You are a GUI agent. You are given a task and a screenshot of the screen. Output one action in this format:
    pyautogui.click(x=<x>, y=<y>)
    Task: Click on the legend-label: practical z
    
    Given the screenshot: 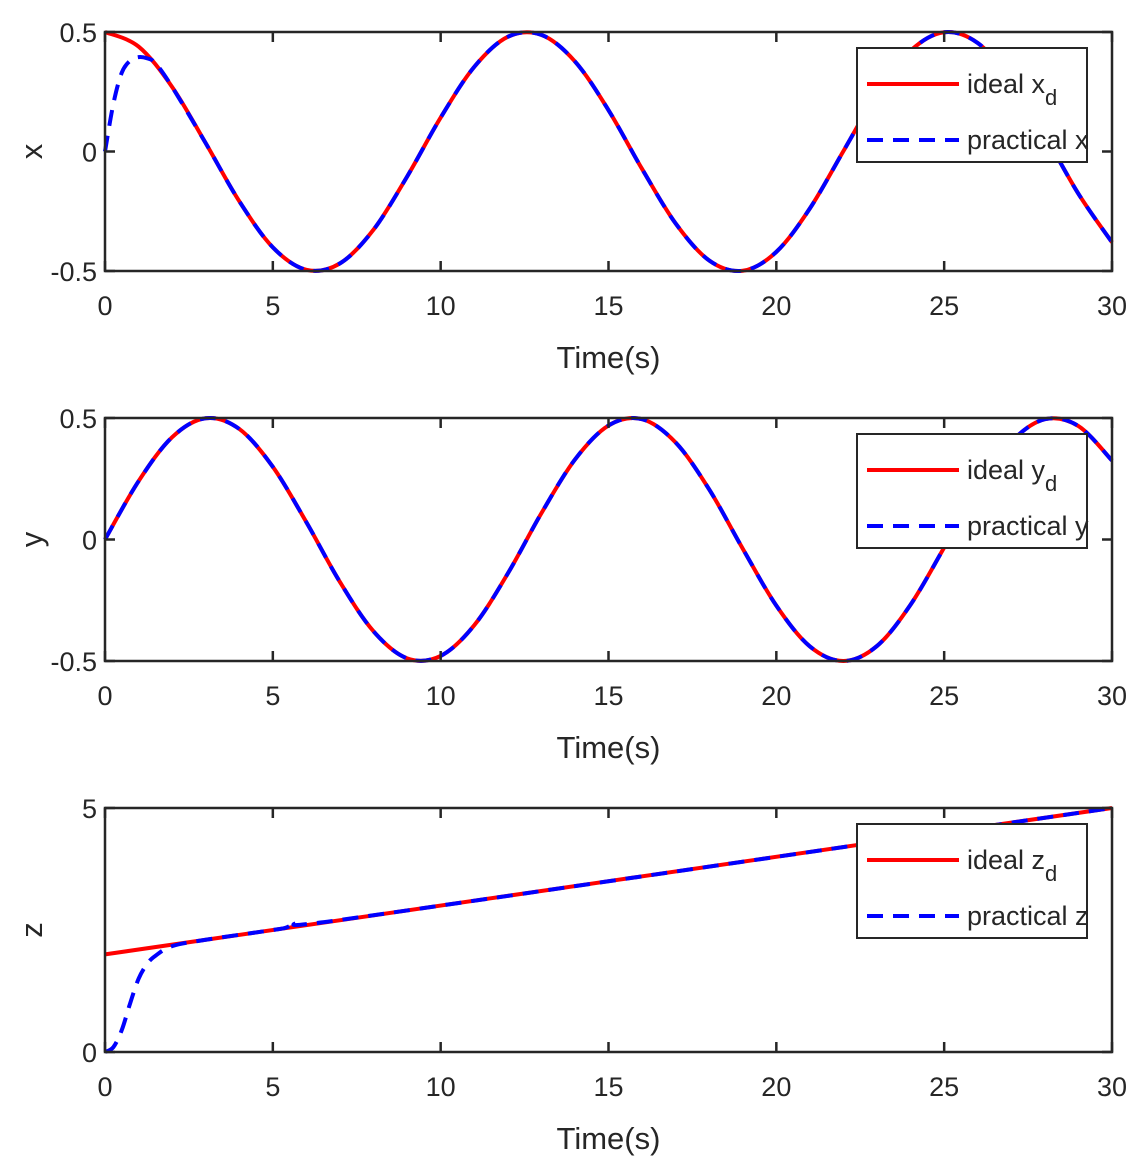 What is the action you would take?
    pyautogui.click(x=1028, y=916)
    